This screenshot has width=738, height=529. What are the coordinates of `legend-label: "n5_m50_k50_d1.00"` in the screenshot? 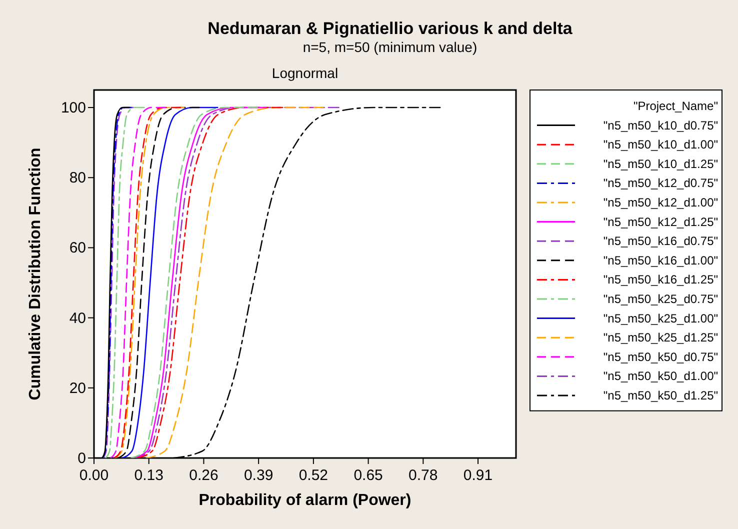 It's located at (660, 376).